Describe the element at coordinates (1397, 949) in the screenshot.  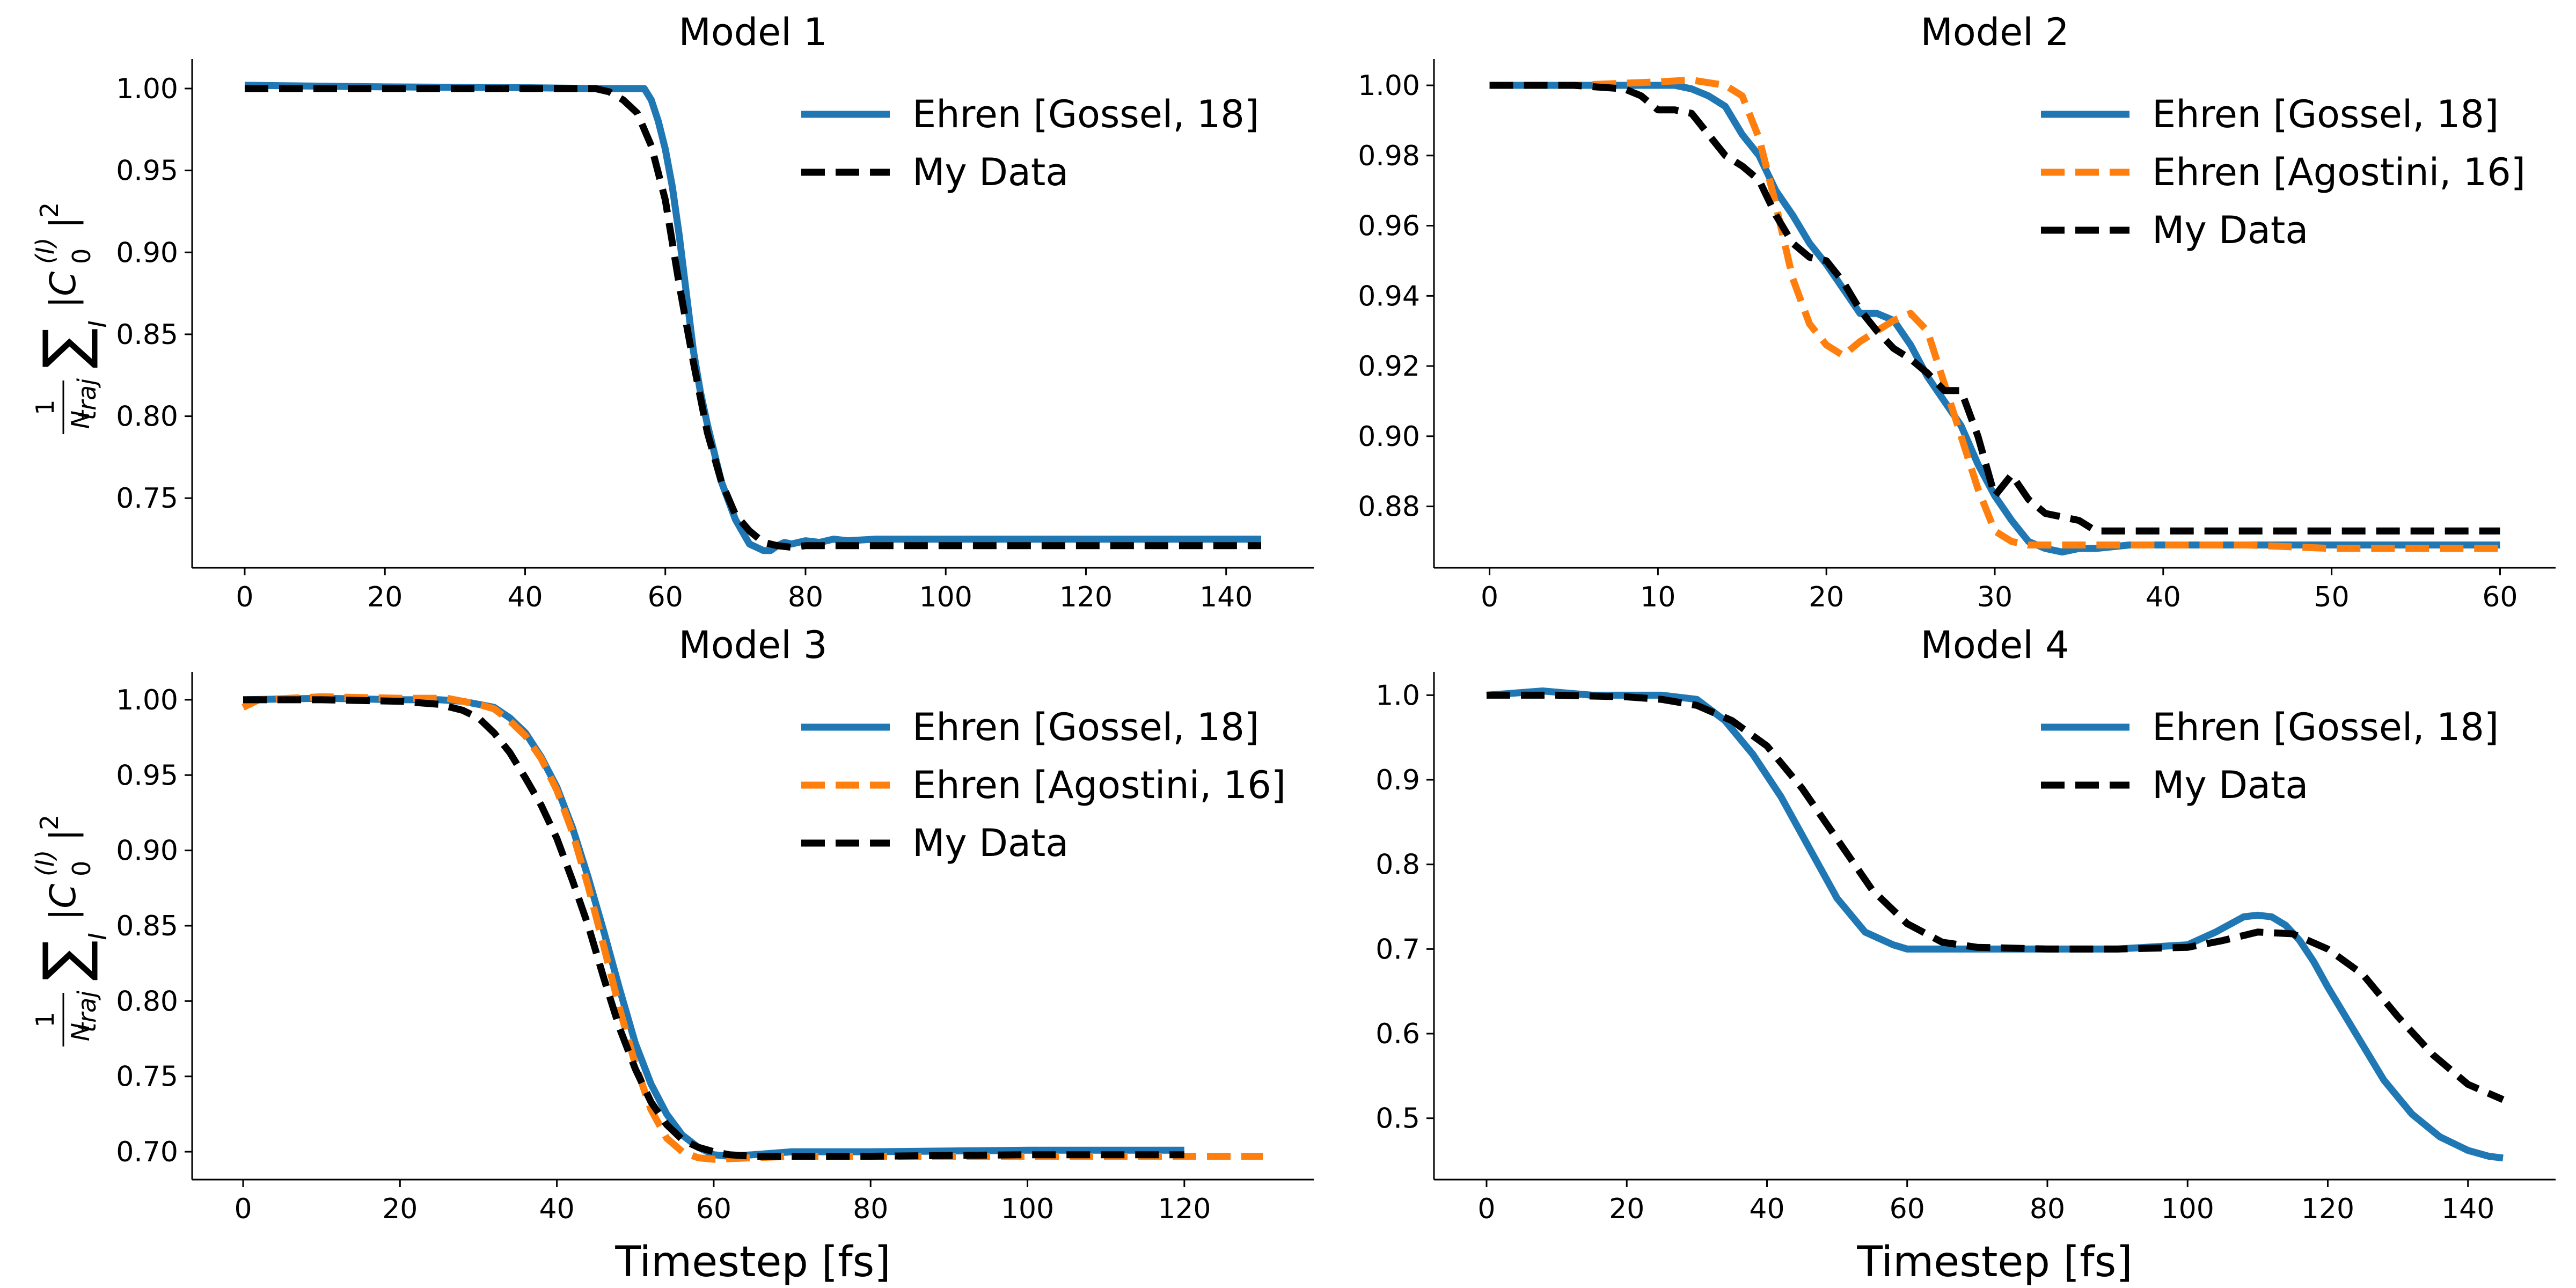
I see `y-tick-label: 0.7` at that location.